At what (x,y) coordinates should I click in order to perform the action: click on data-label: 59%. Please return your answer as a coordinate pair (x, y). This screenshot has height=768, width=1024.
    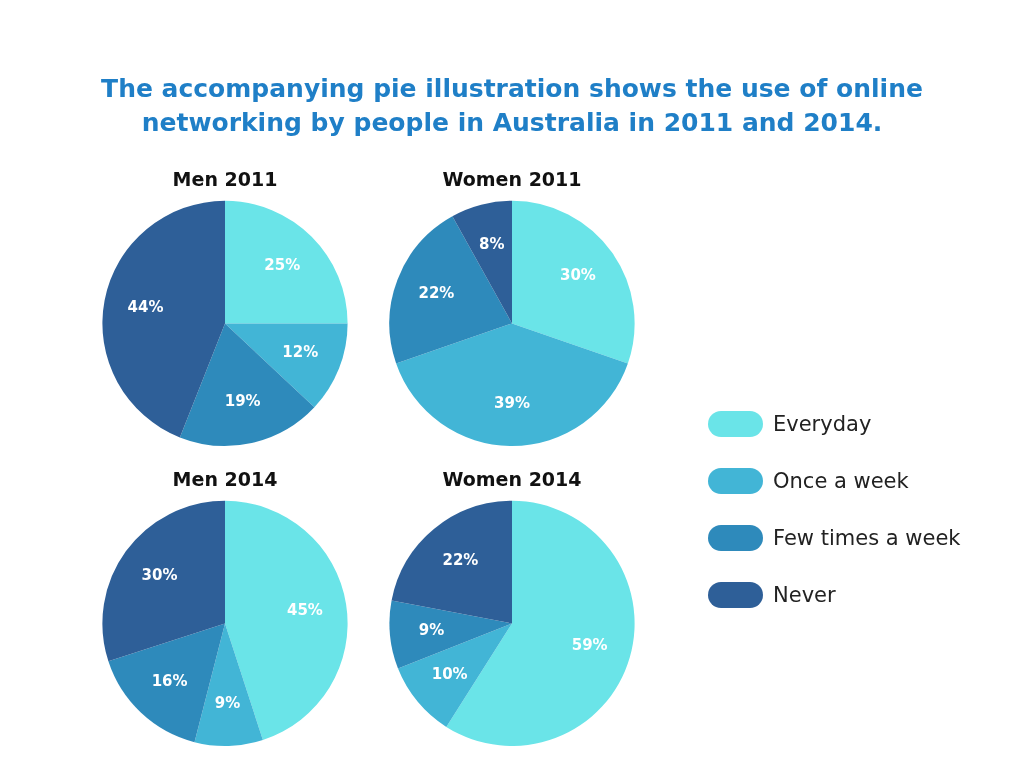
    Looking at the image, I should click on (589, 644).